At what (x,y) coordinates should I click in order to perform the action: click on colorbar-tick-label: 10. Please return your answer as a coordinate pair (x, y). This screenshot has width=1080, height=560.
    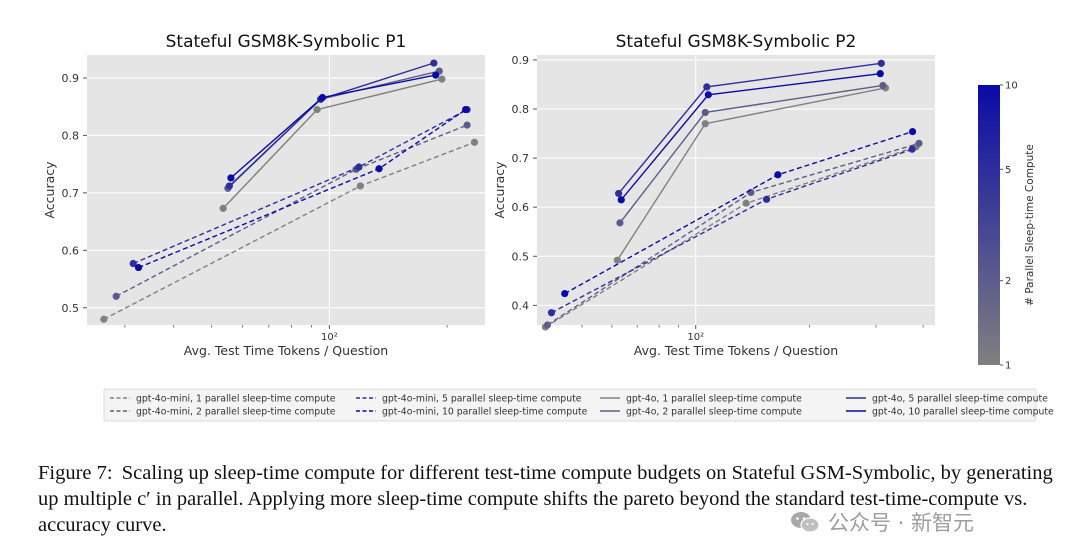
    Looking at the image, I should click on (1011, 86).